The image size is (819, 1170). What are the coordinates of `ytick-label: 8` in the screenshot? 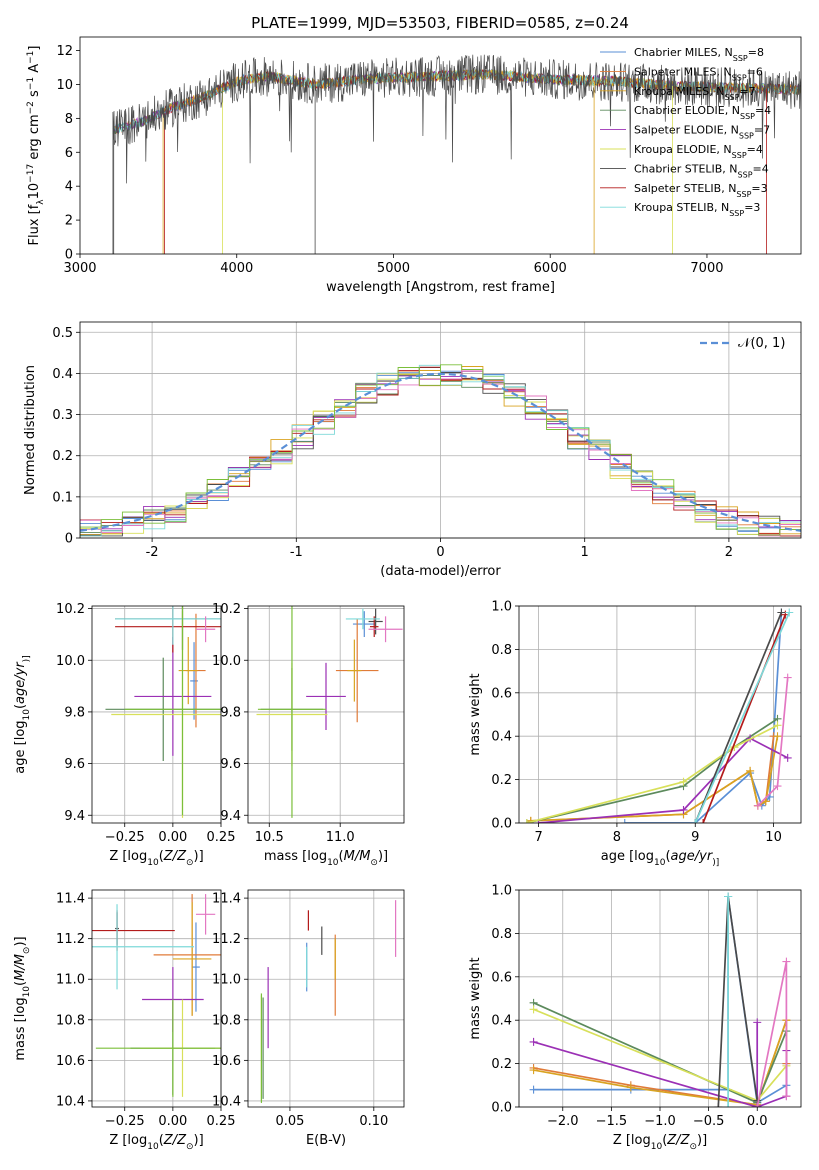 It's located at (69, 119).